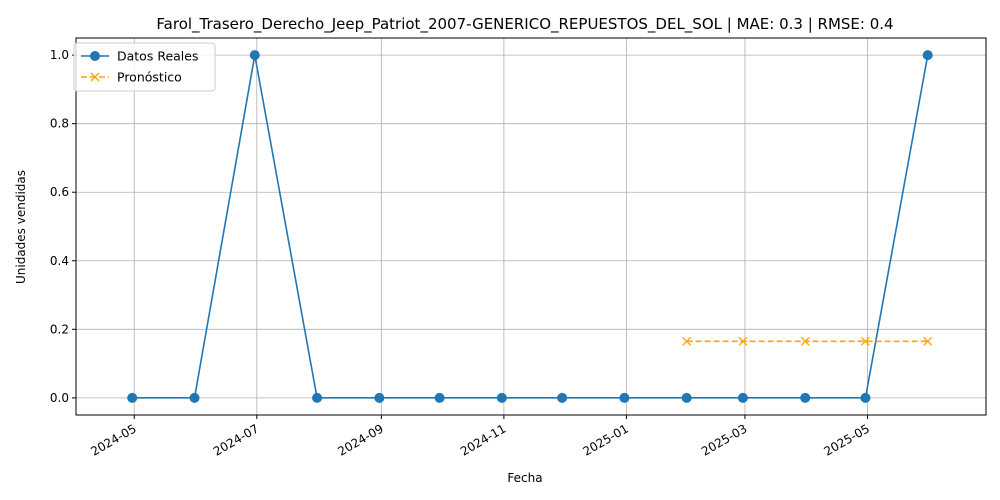  I want to click on y-axis: 0.0 0.2 0.4 0.6 0.8 1.0, so click(63, 226).